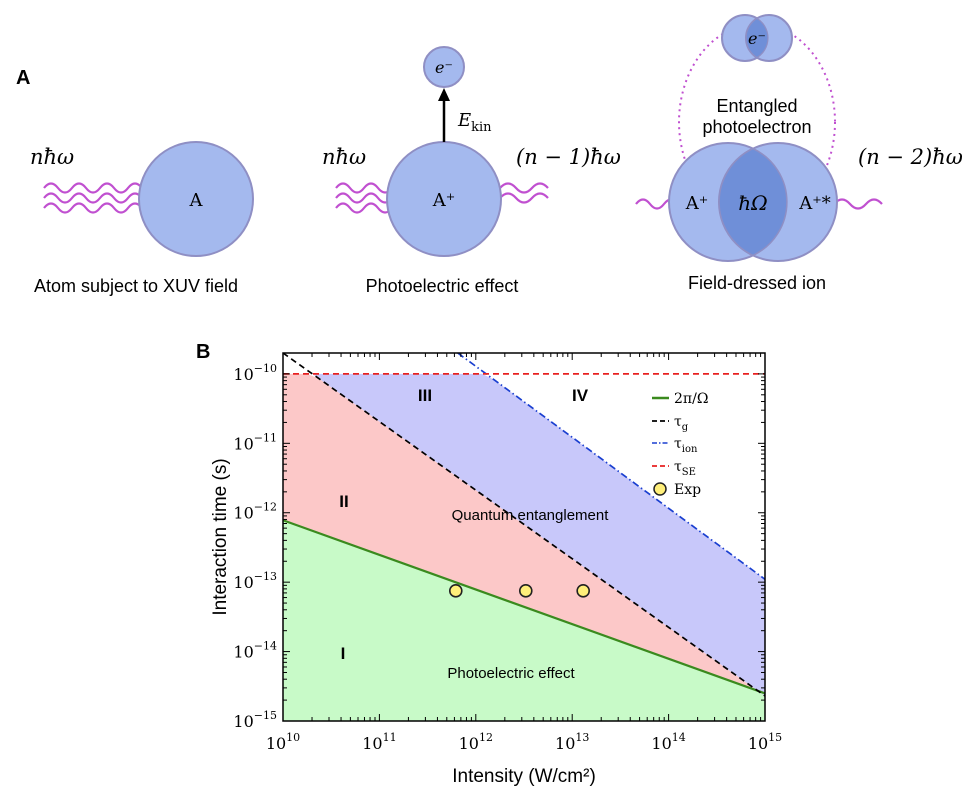 This screenshot has width=967, height=787. I want to click on panel-b-label: B, so click(203, 352).